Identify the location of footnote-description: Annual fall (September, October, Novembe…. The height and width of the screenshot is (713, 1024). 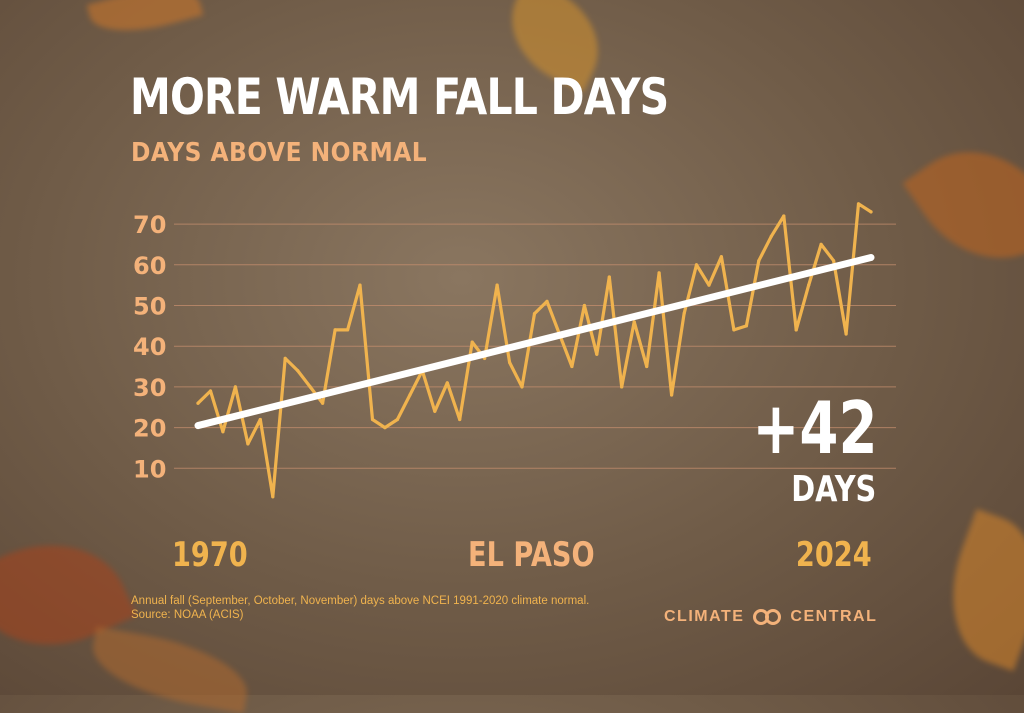
(360, 601).